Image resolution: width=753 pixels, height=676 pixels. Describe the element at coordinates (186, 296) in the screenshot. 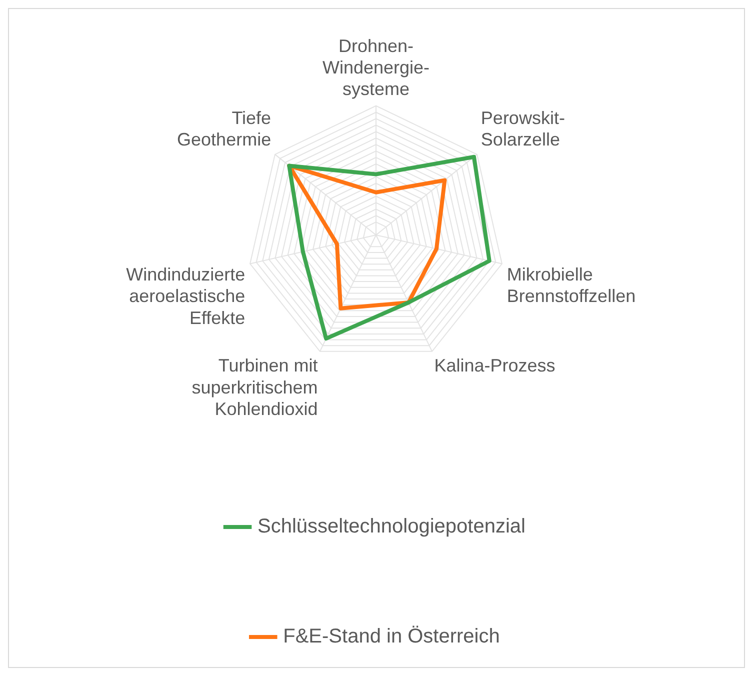

I see `spoke-label: Windinduzierte aeroelastische Effekte` at that location.